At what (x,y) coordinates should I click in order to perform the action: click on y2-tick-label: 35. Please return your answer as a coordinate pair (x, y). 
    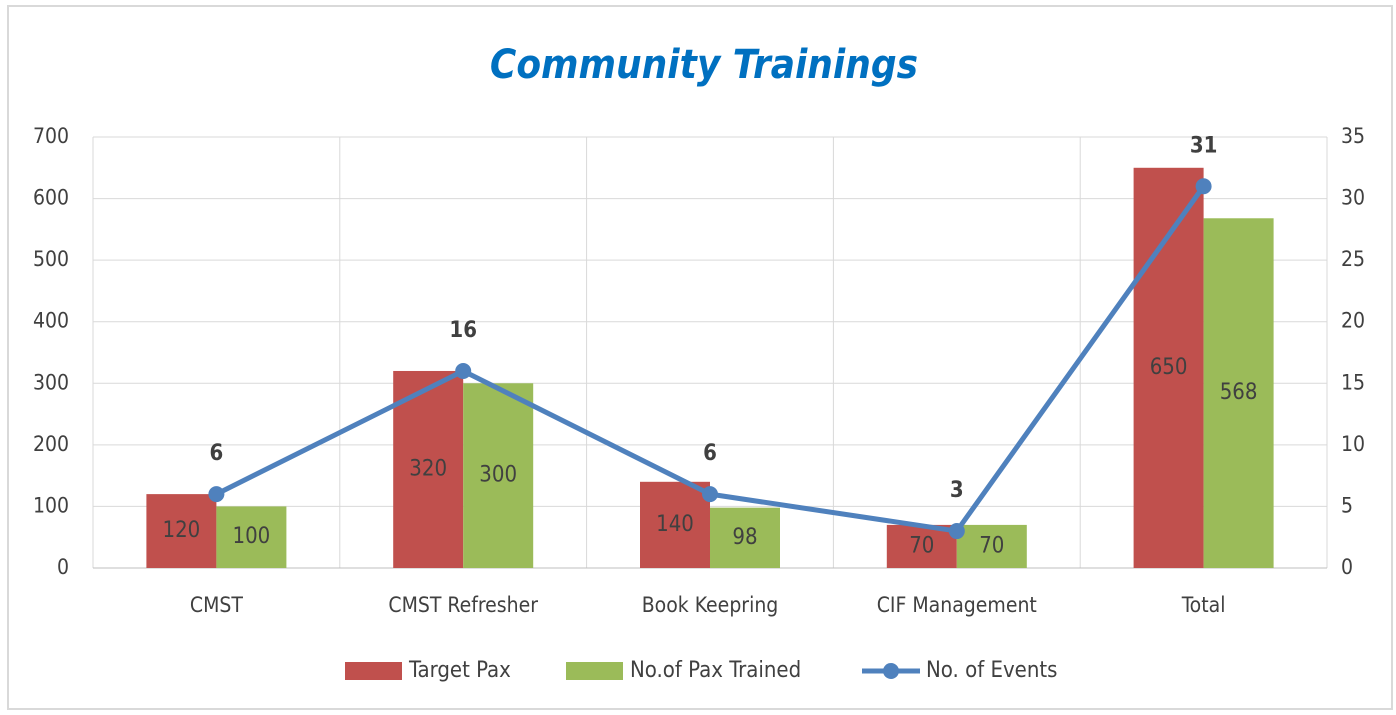
    Looking at the image, I should click on (1353, 136).